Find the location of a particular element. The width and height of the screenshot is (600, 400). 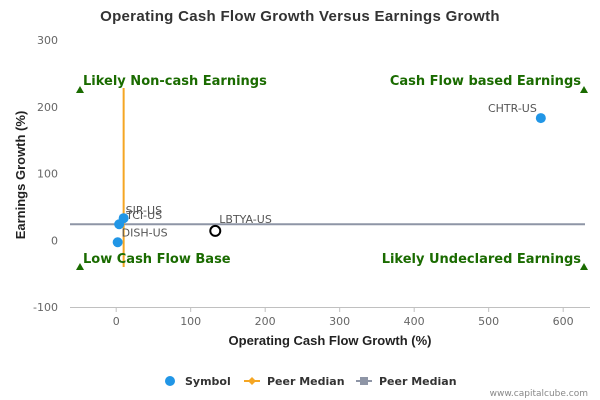

triangle-top-right is located at coordinates (584, 89).